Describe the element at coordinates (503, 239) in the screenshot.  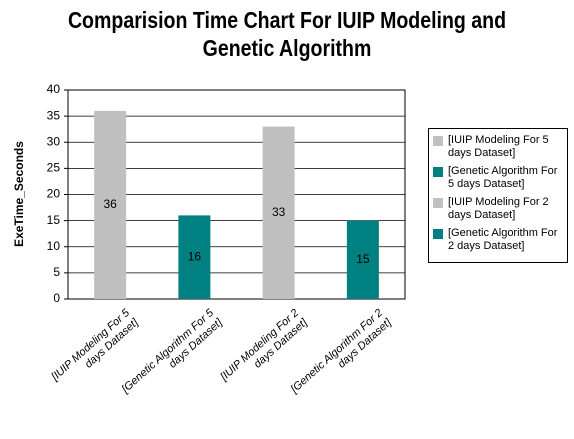
I see `legend-label: [Genetic Algorithm For 2 days Dataset]` at that location.